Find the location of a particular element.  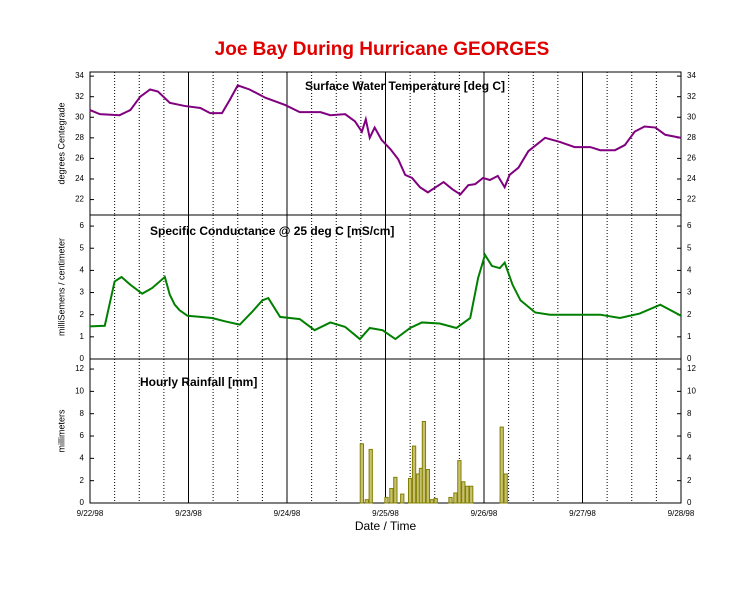

x-tick-label: 9/24/98 is located at coordinates (287, 513).